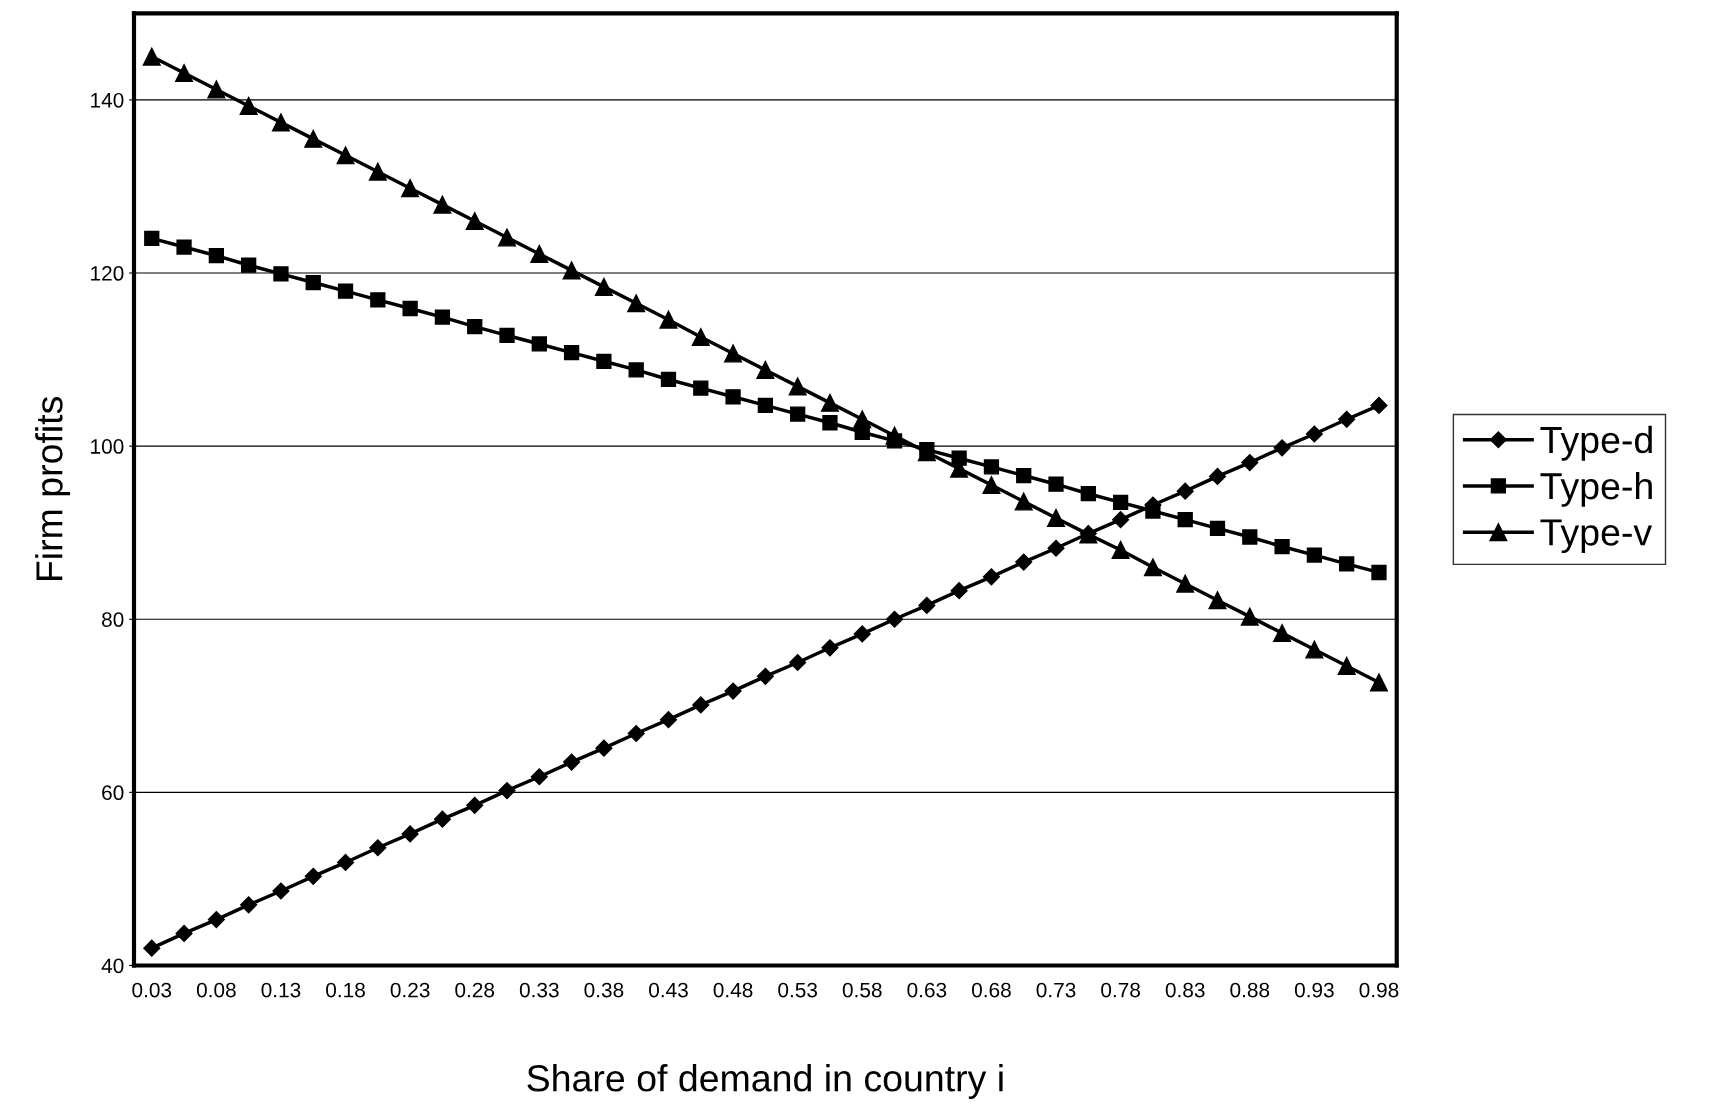 This screenshot has width=1718, height=1111. I want to click on x-tick-label: 0.68, so click(991, 990).